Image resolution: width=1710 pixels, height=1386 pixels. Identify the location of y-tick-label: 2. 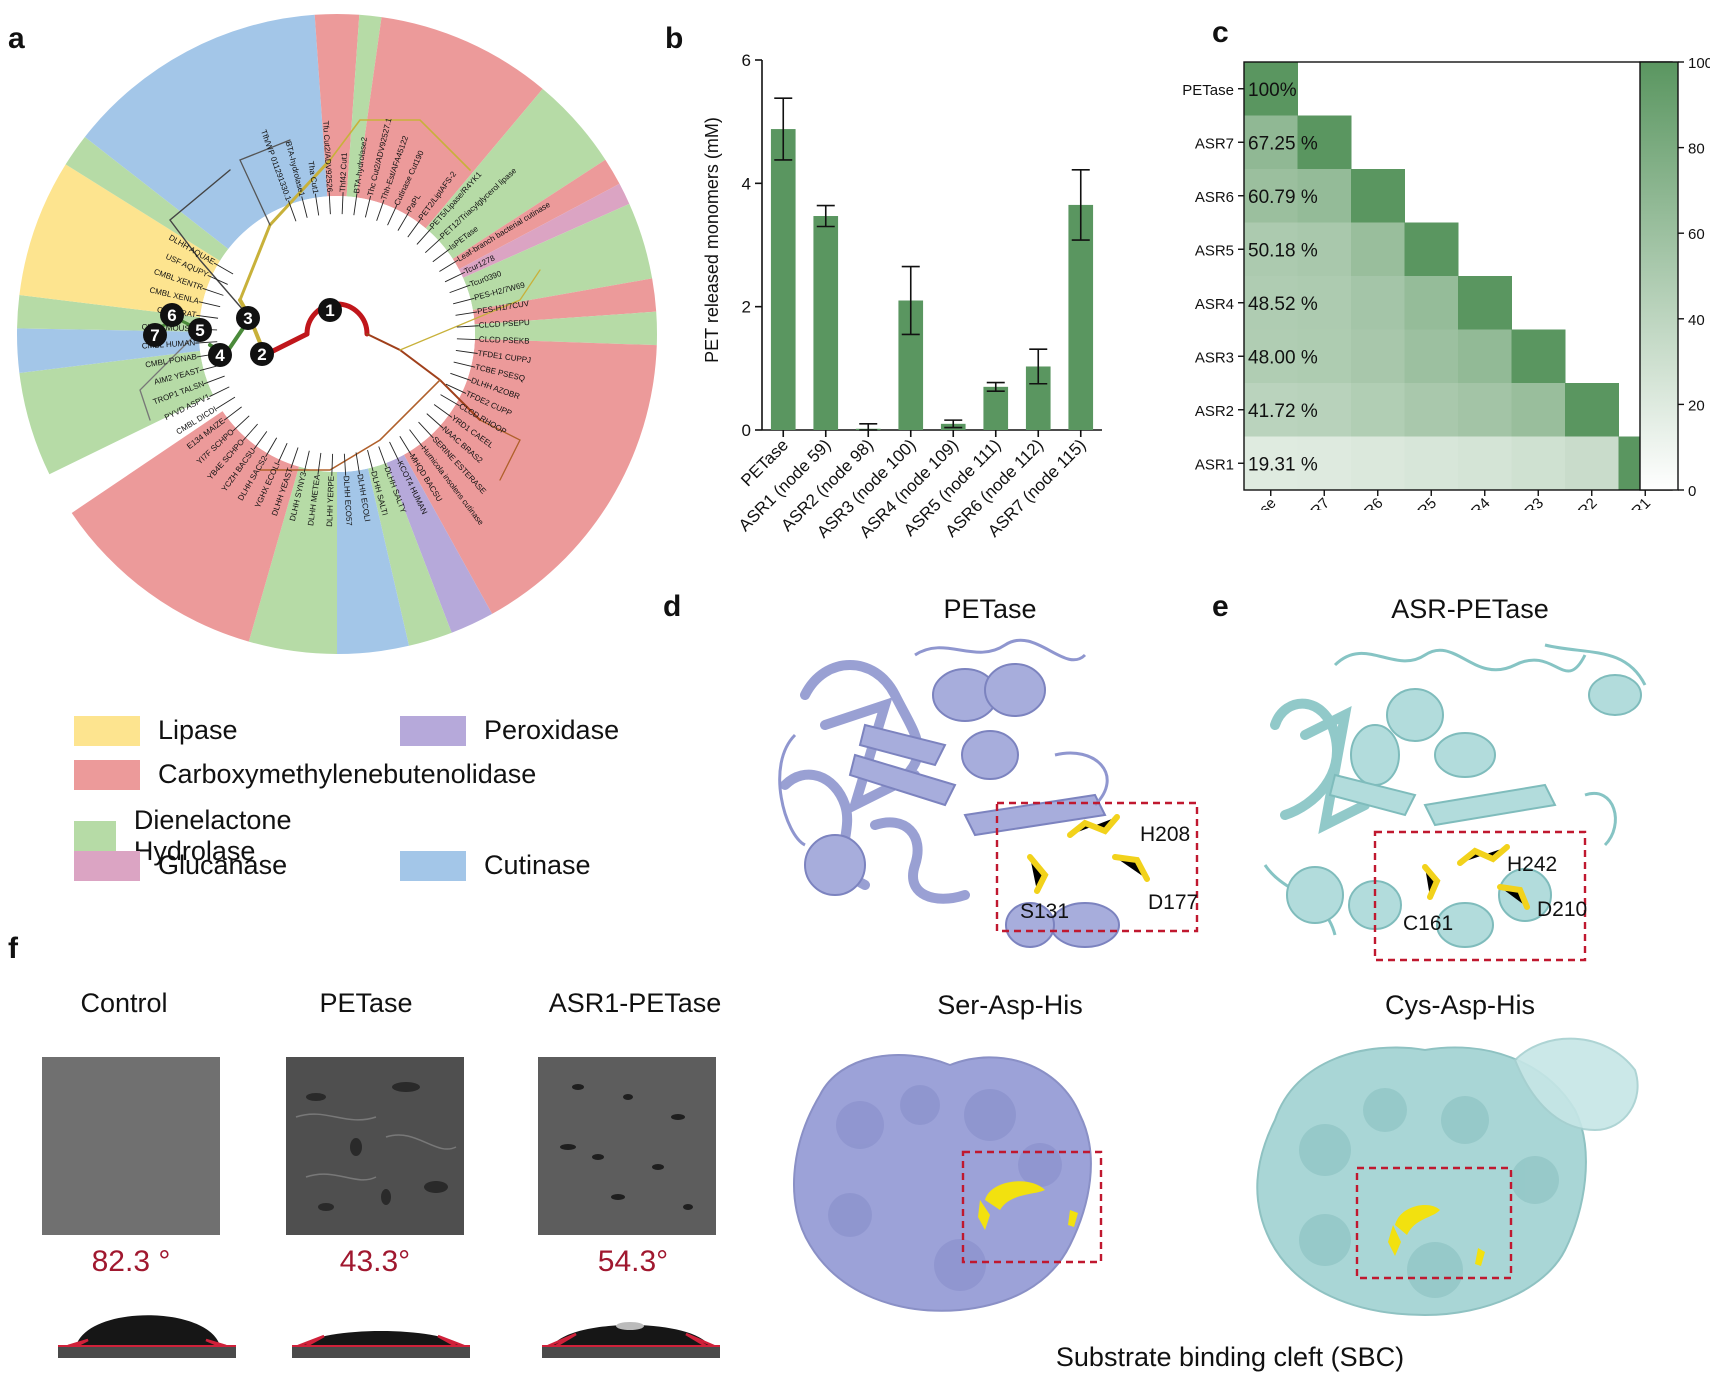
(746, 307).